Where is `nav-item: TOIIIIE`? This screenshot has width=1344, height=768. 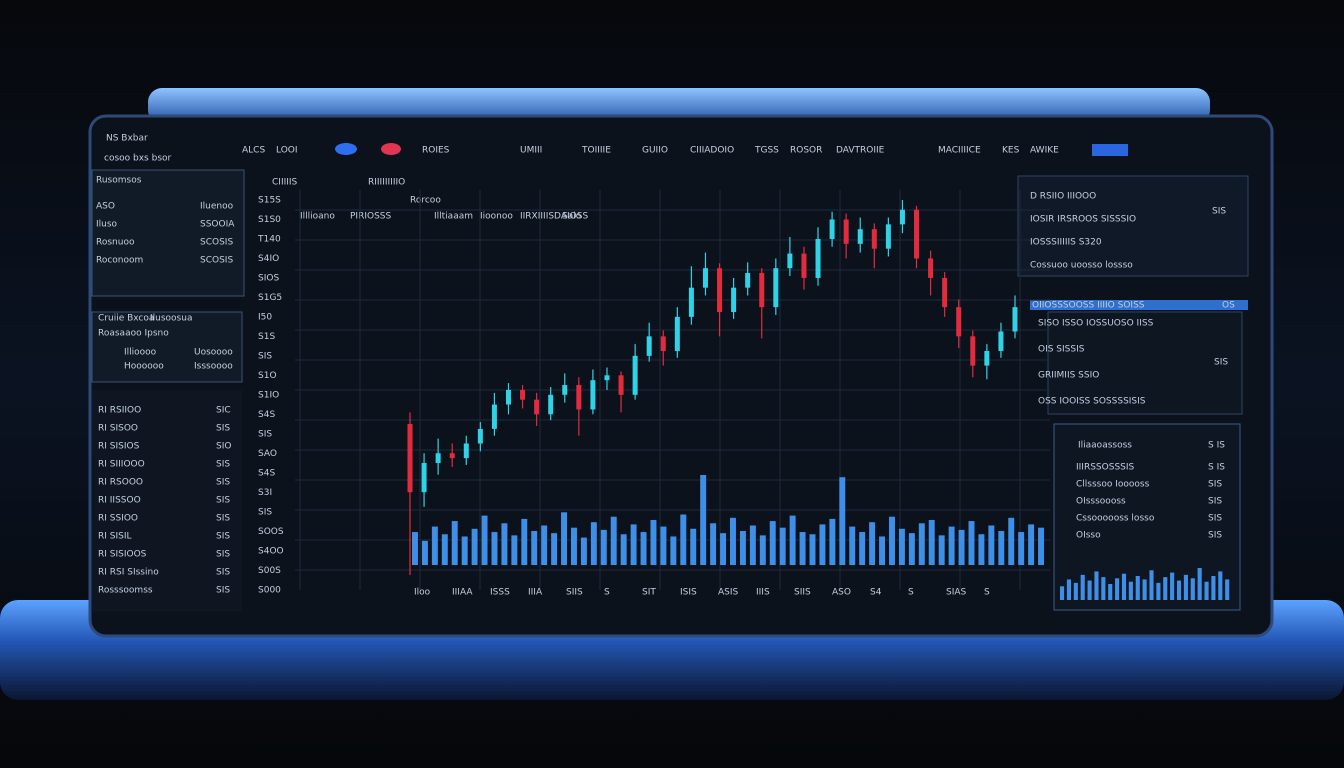 nav-item: TOIIIIE is located at coordinates (596, 151).